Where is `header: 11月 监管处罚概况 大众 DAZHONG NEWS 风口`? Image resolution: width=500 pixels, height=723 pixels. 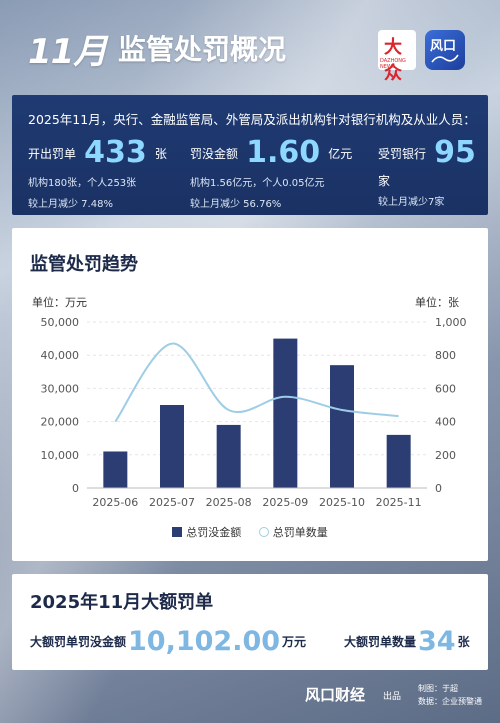
header: 11月 监管处罚概况 大众 DAZHONG NEWS 风口 is located at coordinates (250, 42).